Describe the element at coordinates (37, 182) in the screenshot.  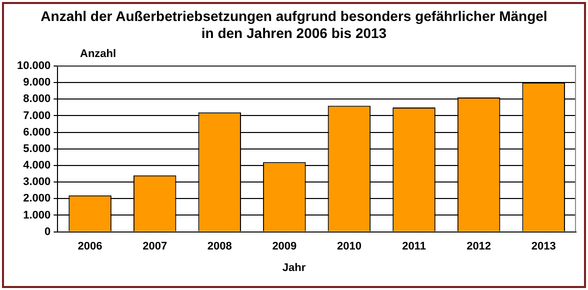
I see `y-tick-label: 3.000` at that location.